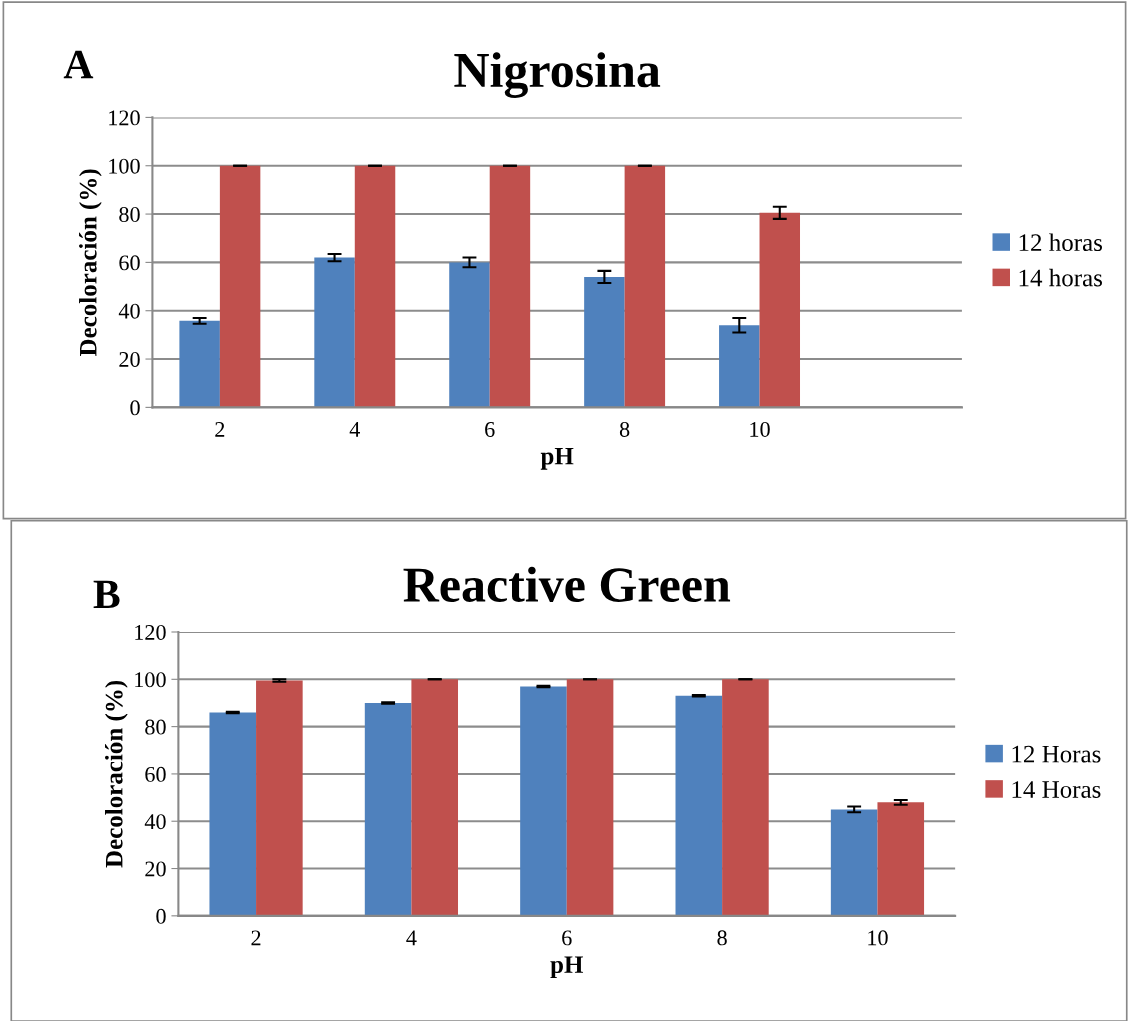 The height and width of the screenshot is (1021, 1129). I want to click on text: A, so click(78, 64).